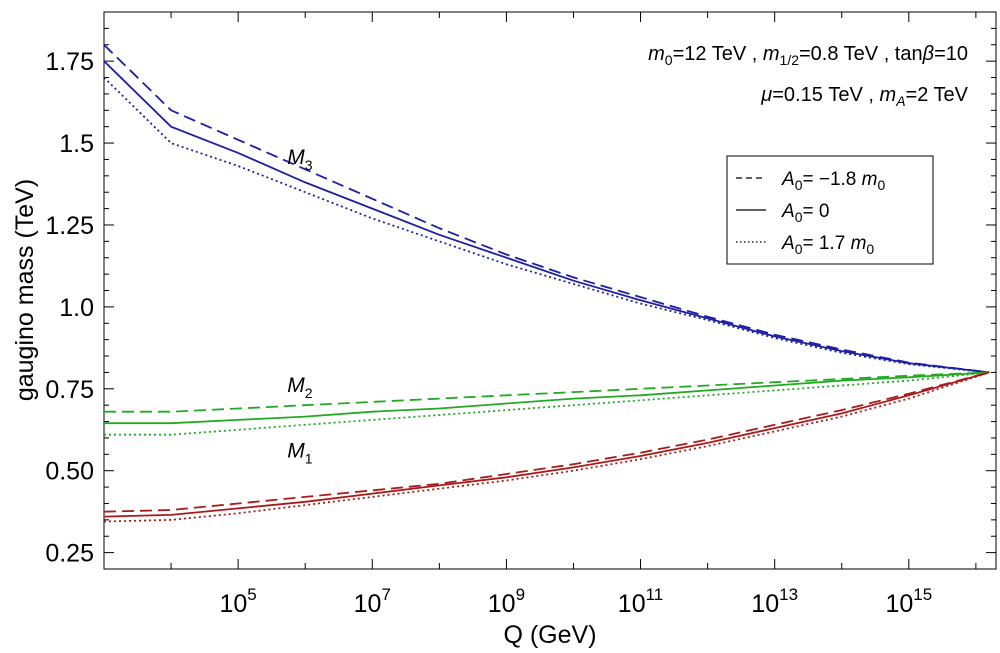 This screenshot has height=653, width=1000. What do you see at coordinates (76, 144) in the screenshot?
I see `y-tick-label: 1.5` at bounding box center [76, 144].